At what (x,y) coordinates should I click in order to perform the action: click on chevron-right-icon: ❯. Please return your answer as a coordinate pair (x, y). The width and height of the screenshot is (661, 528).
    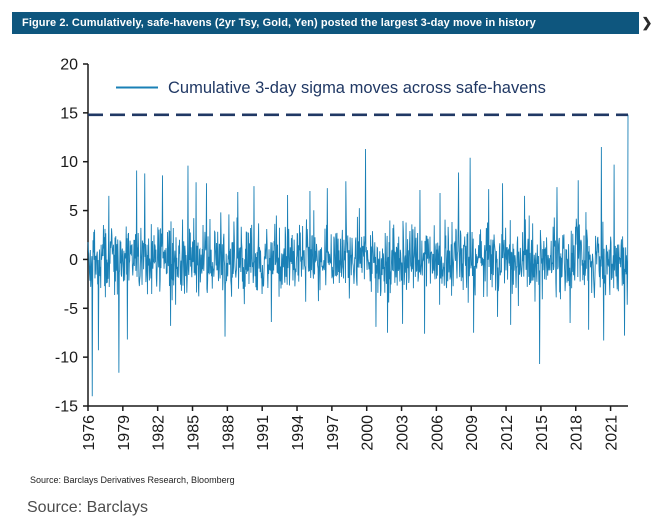
    Looking at the image, I should click on (647, 22).